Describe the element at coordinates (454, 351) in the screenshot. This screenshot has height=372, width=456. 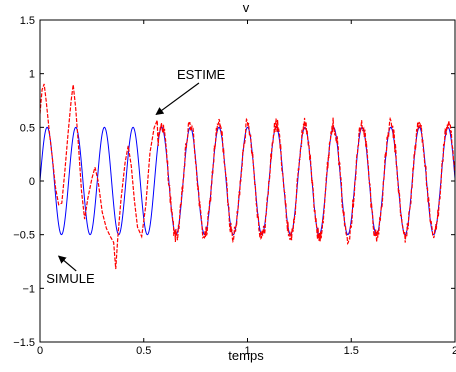
I see `x-tick-label: 2` at that location.